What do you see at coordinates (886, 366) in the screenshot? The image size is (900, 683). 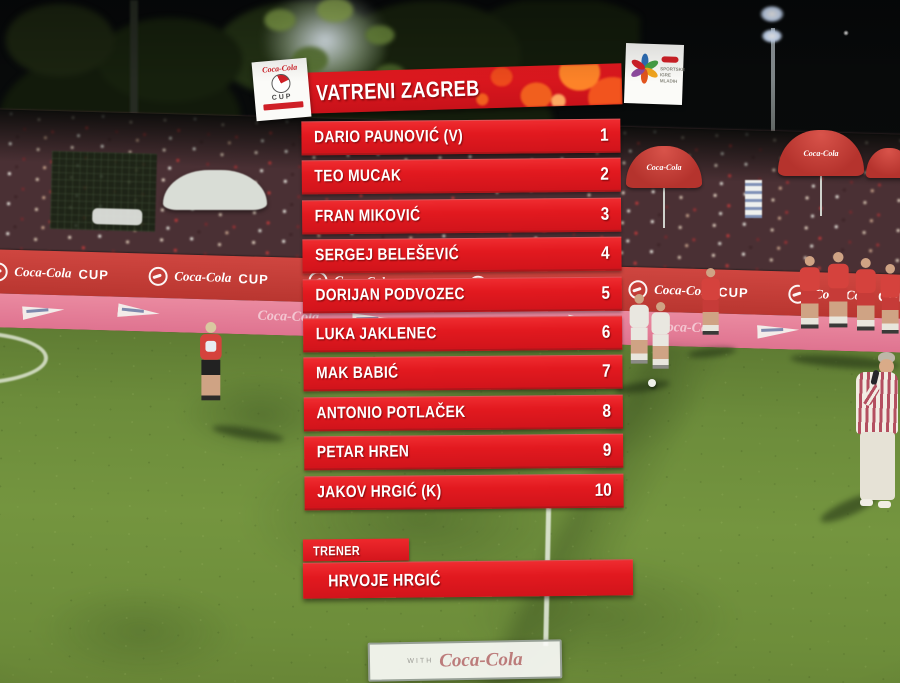 I see `presenter-face` at bounding box center [886, 366].